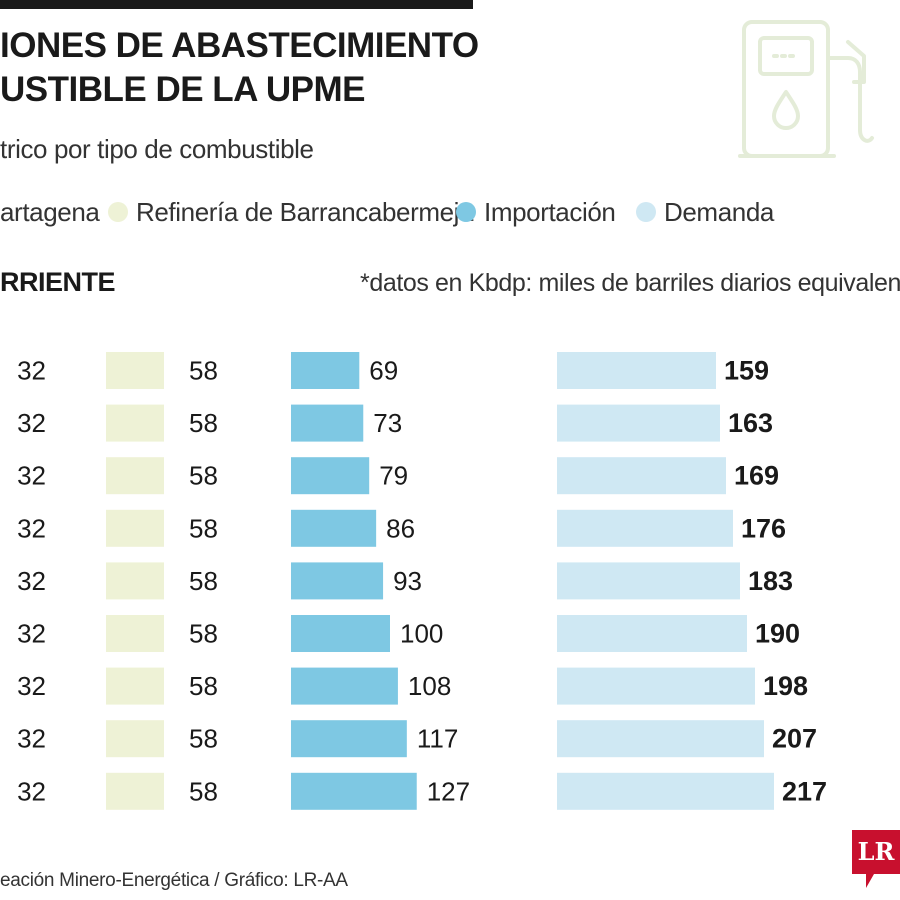 The height and width of the screenshot is (900, 900). Describe the element at coordinates (646, 212) in the screenshot. I see `legend-swatch-demanda` at that location.